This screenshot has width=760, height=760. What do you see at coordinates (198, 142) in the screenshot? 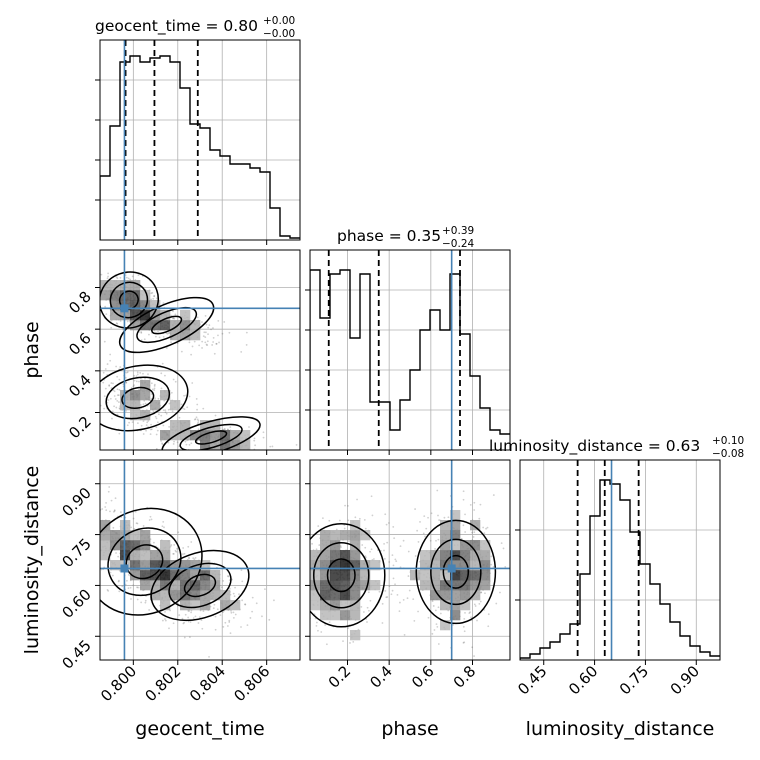
I see `panel-hist-geocent-time` at bounding box center [198, 142].